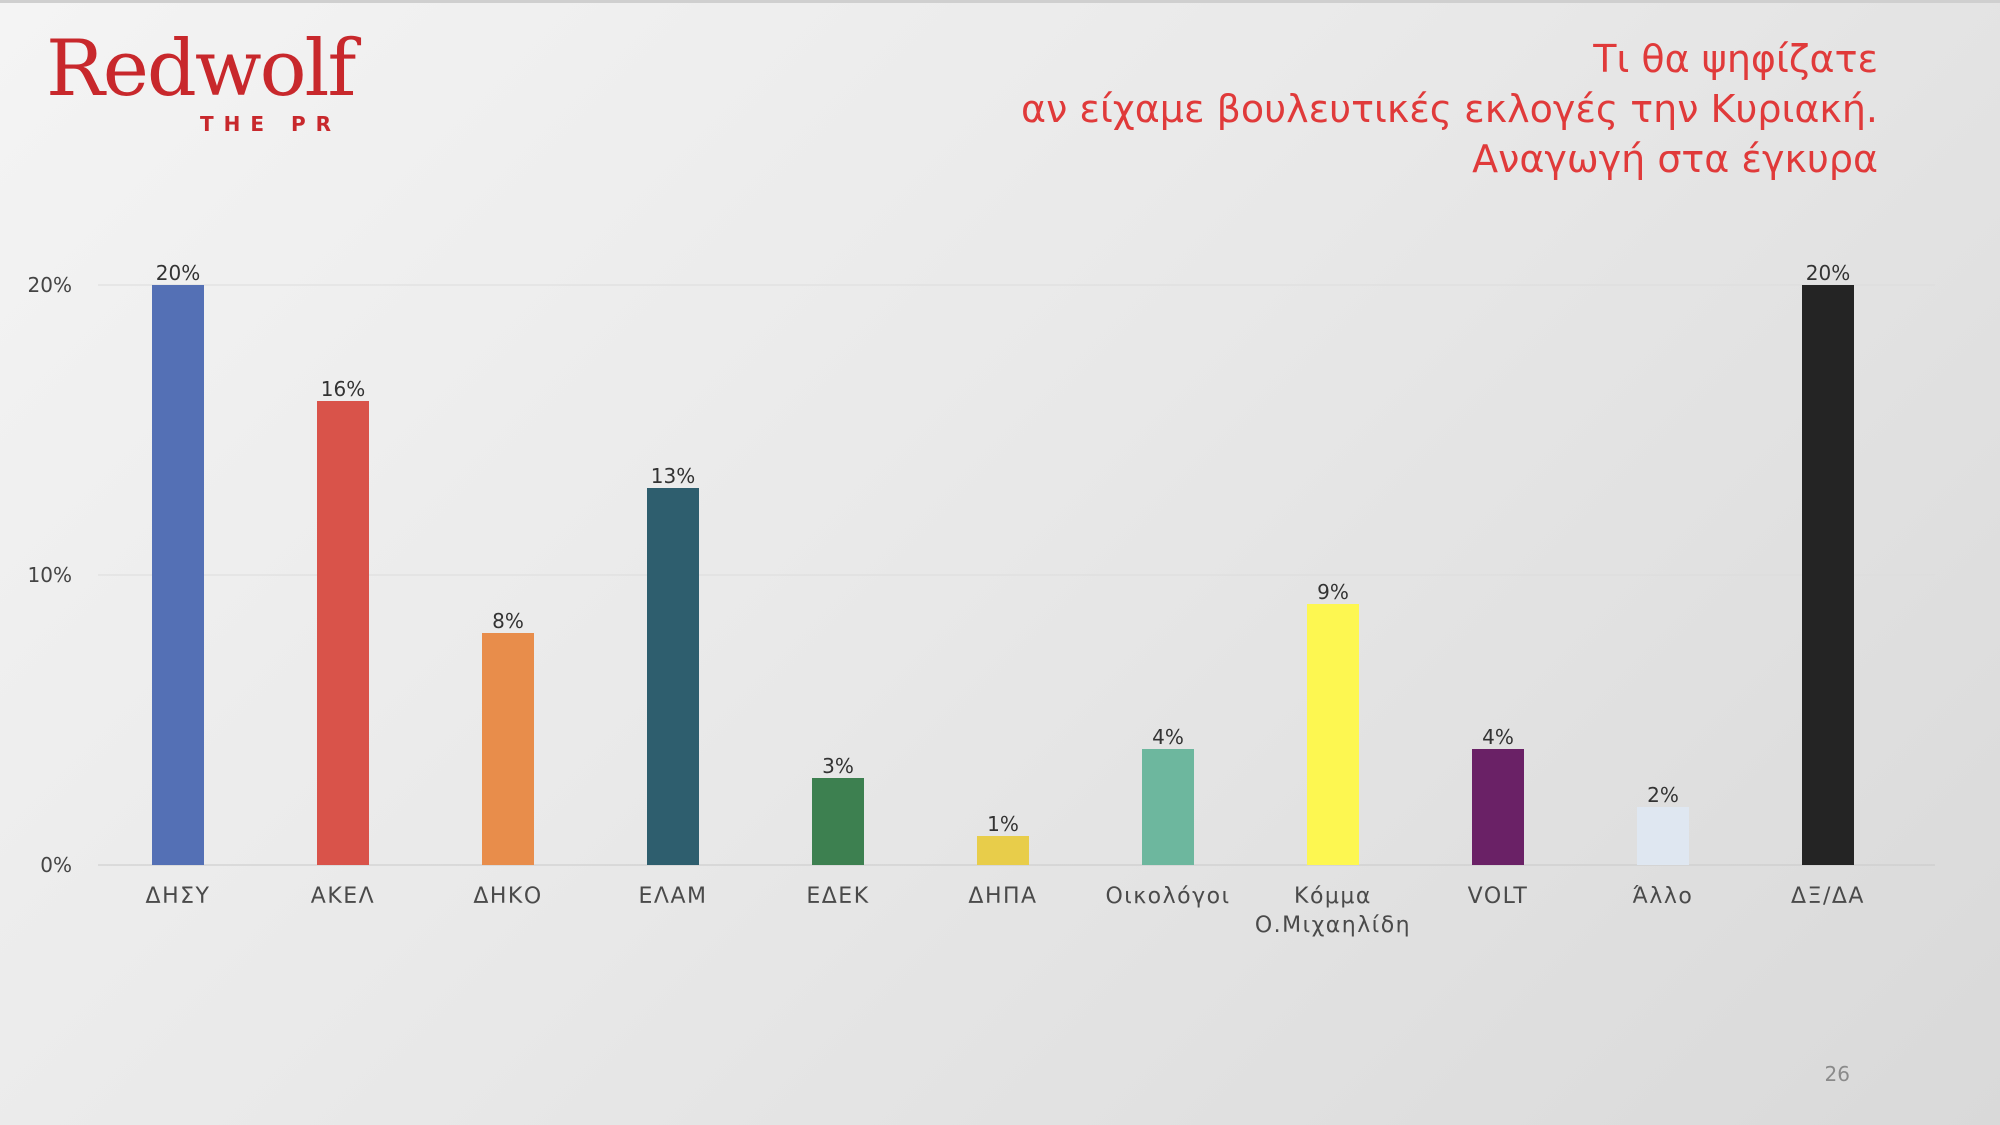  What do you see at coordinates (1828, 896) in the screenshot?
I see `x-tick-label: ΔΞ/ΔΑ` at bounding box center [1828, 896].